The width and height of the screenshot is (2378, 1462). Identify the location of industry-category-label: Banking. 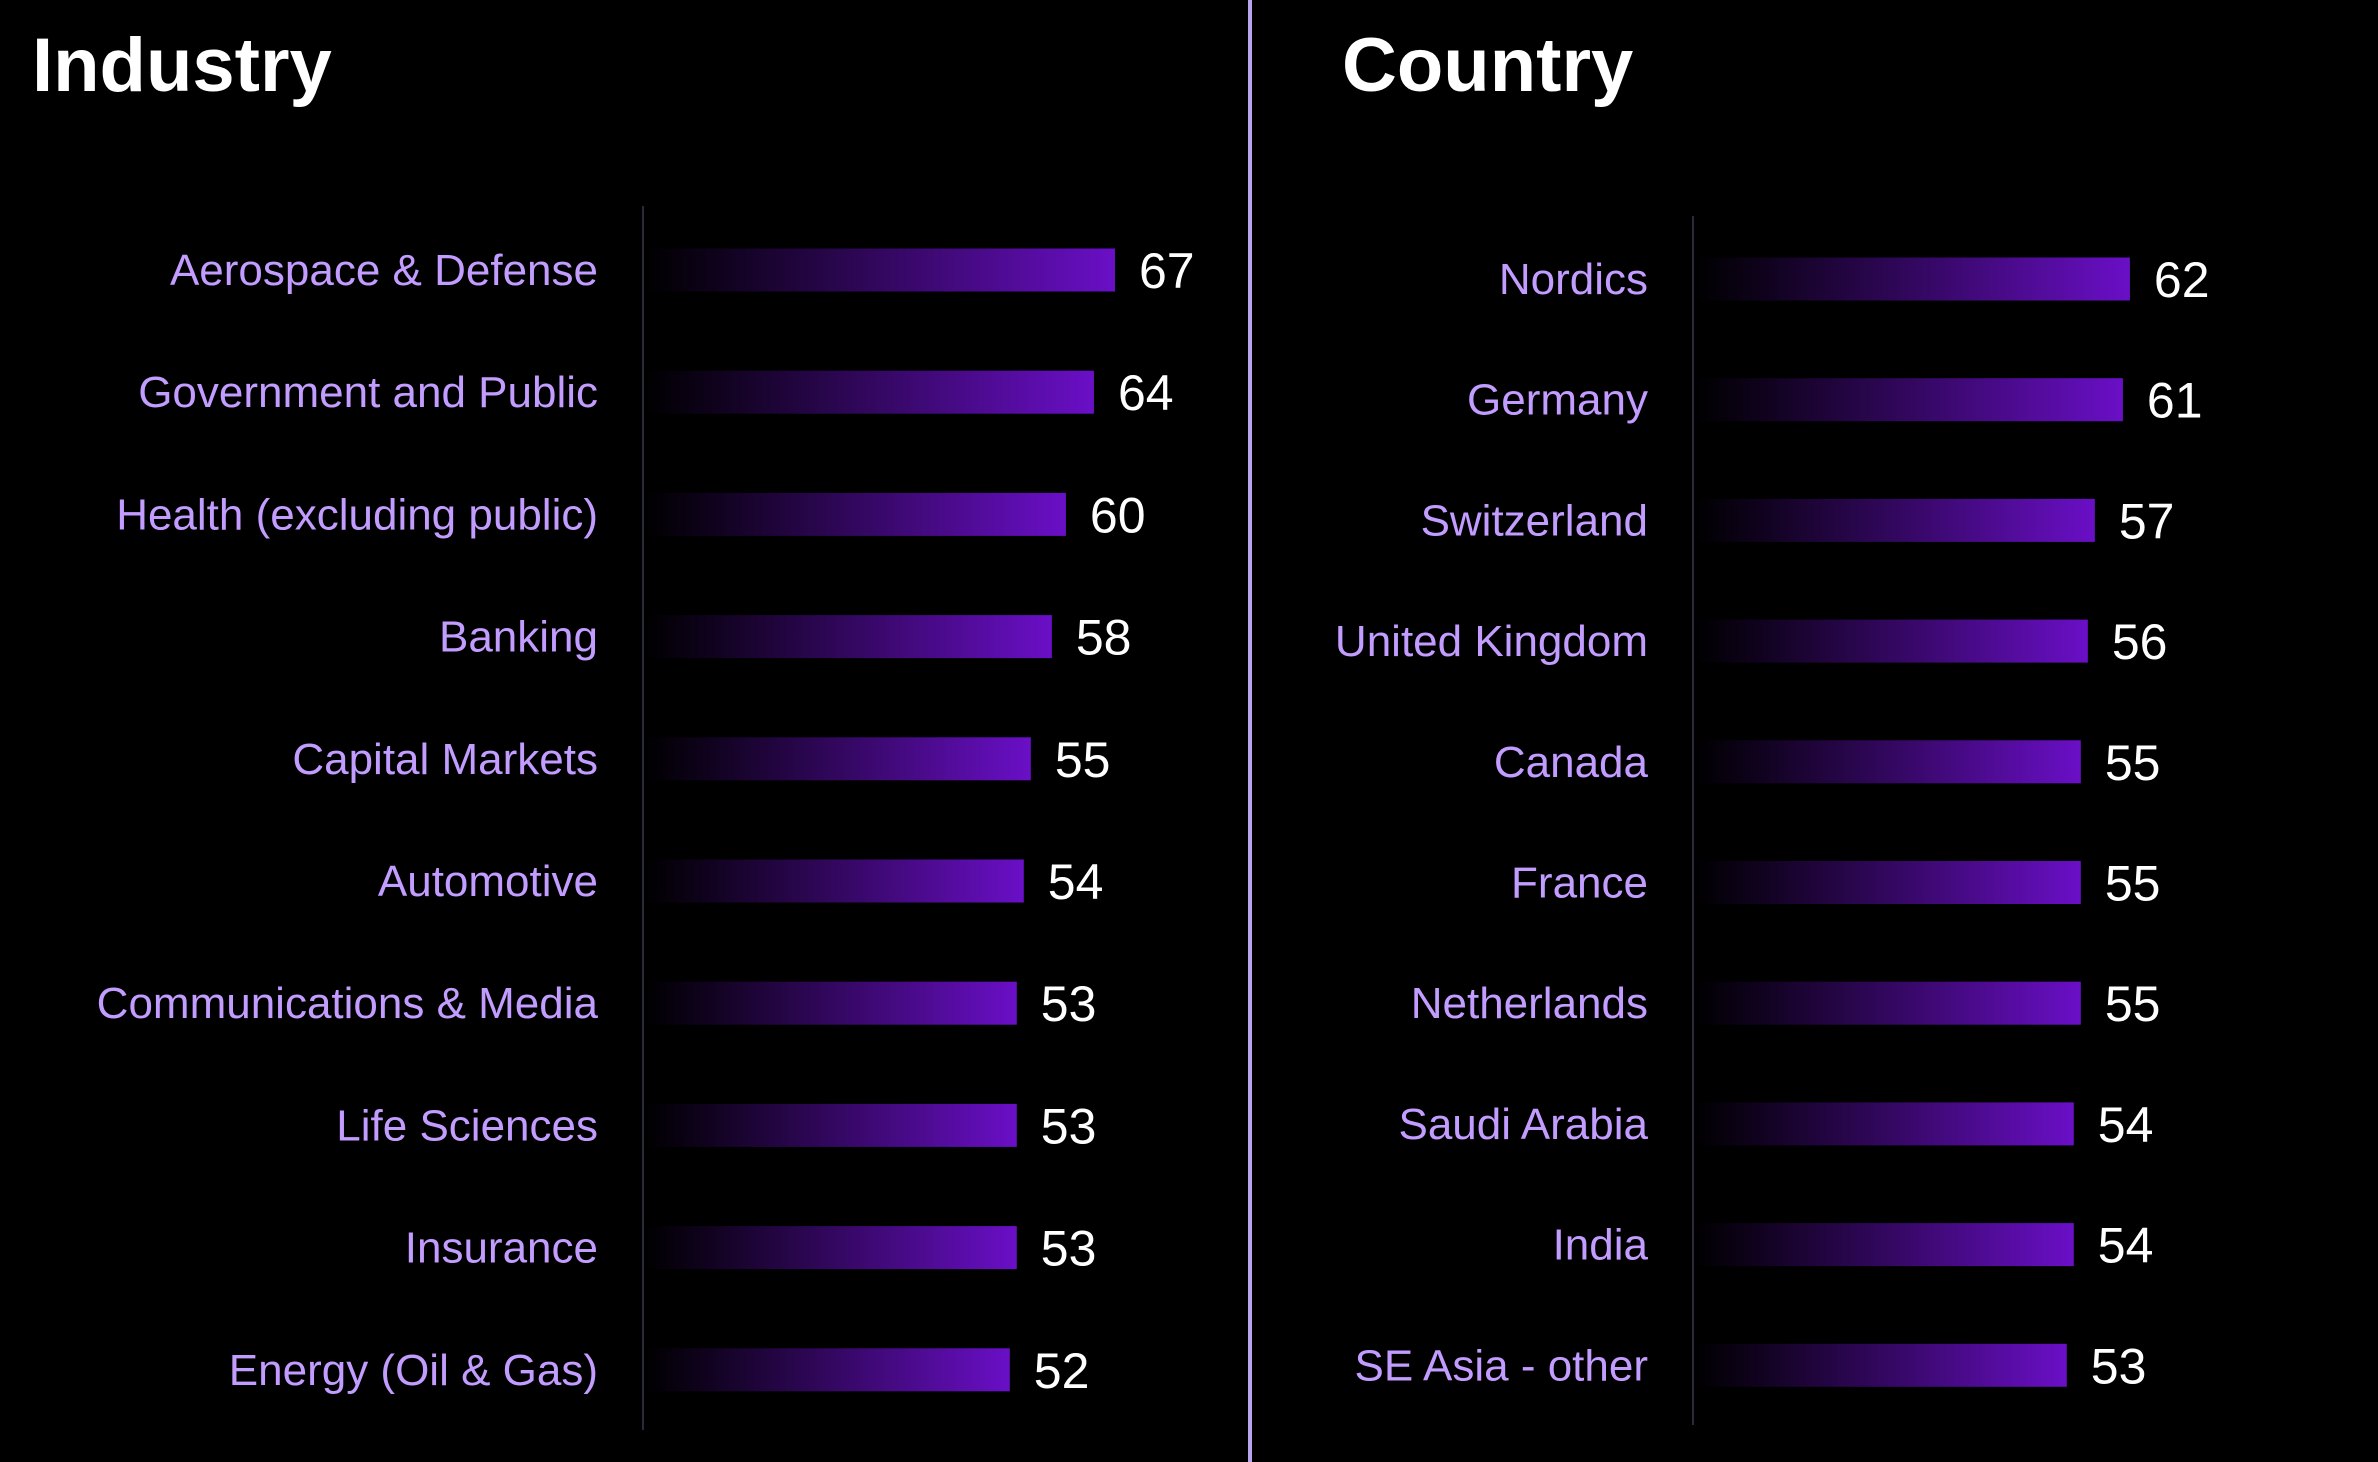
(518, 637).